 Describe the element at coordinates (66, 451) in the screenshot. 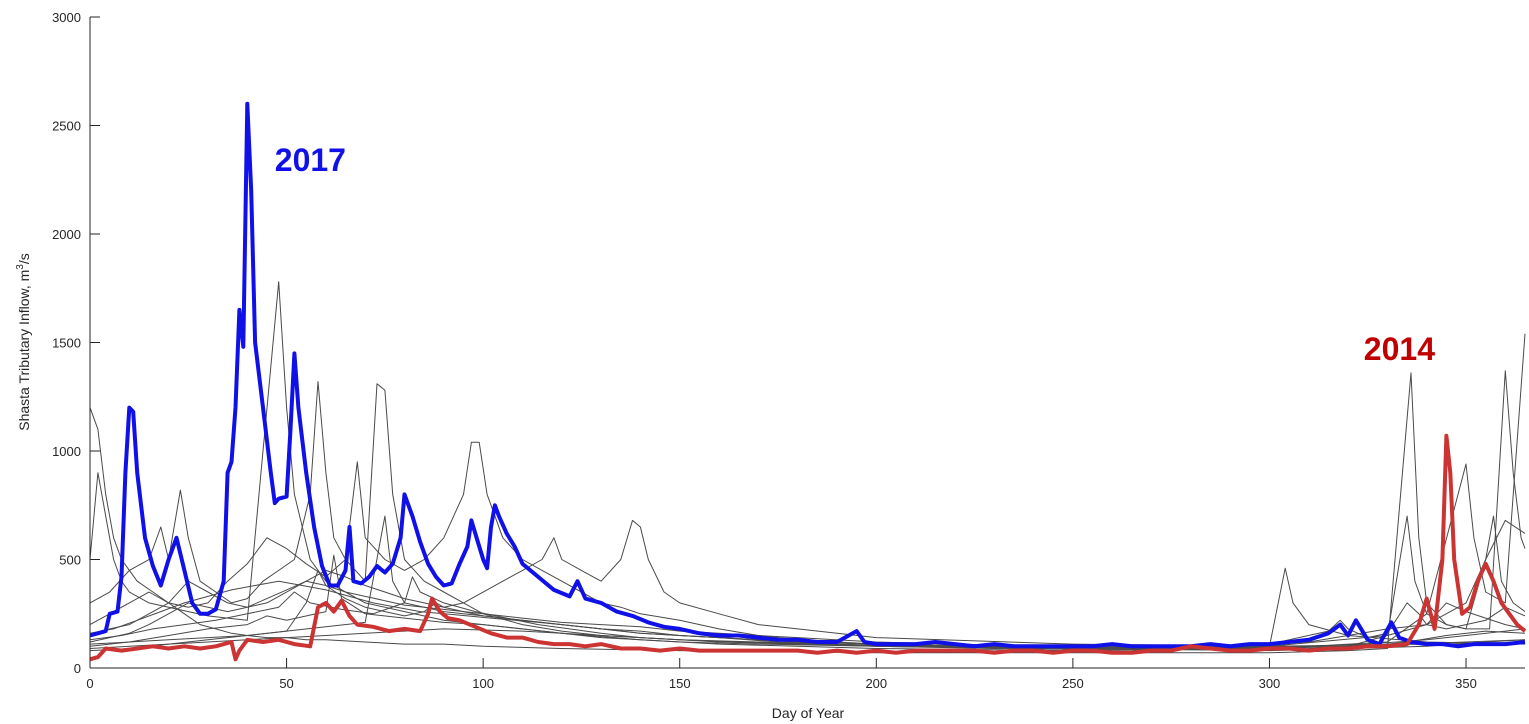

I see `y-tick-label: 1000` at that location.